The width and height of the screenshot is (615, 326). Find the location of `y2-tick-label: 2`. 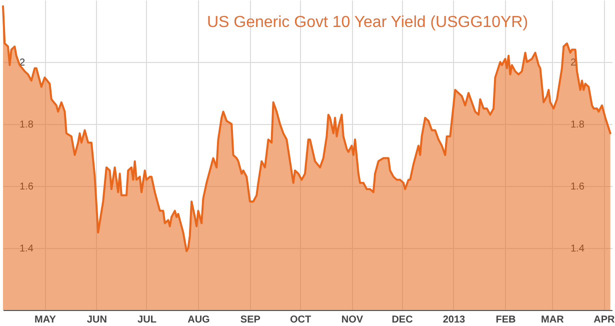

y2-tick-label: 2 is located at coordinates (573, 63).